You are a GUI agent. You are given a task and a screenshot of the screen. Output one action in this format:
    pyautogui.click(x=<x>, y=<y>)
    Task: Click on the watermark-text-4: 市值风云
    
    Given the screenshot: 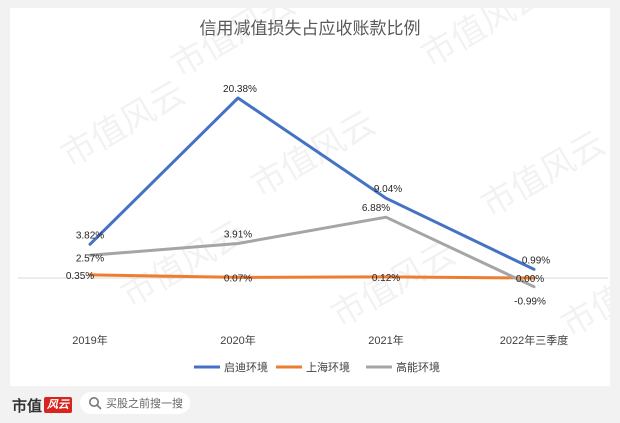 What is the action you would take?
    pyautogui.click(x=543, y=174)
    